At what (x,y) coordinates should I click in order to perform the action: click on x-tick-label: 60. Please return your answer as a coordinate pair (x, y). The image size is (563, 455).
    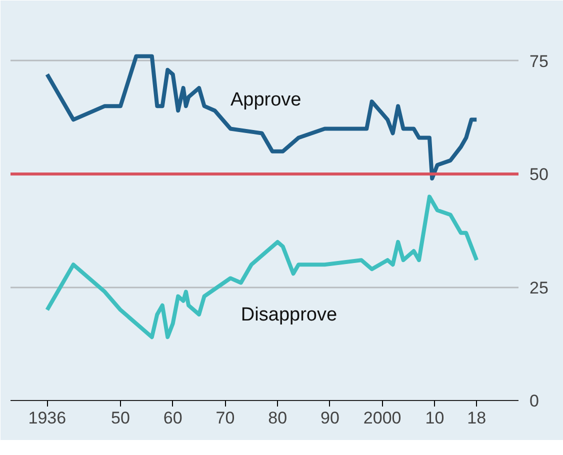
    Looking at the image, I should click on (172, 418).